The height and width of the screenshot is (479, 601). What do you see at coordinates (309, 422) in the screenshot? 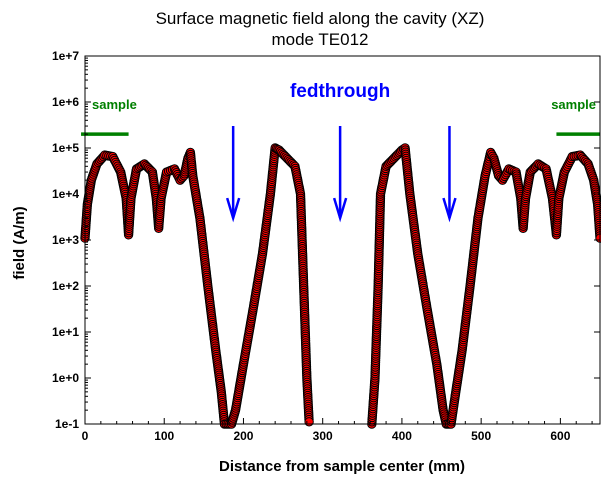
I see `data-point` at bounding box center [309, 422].